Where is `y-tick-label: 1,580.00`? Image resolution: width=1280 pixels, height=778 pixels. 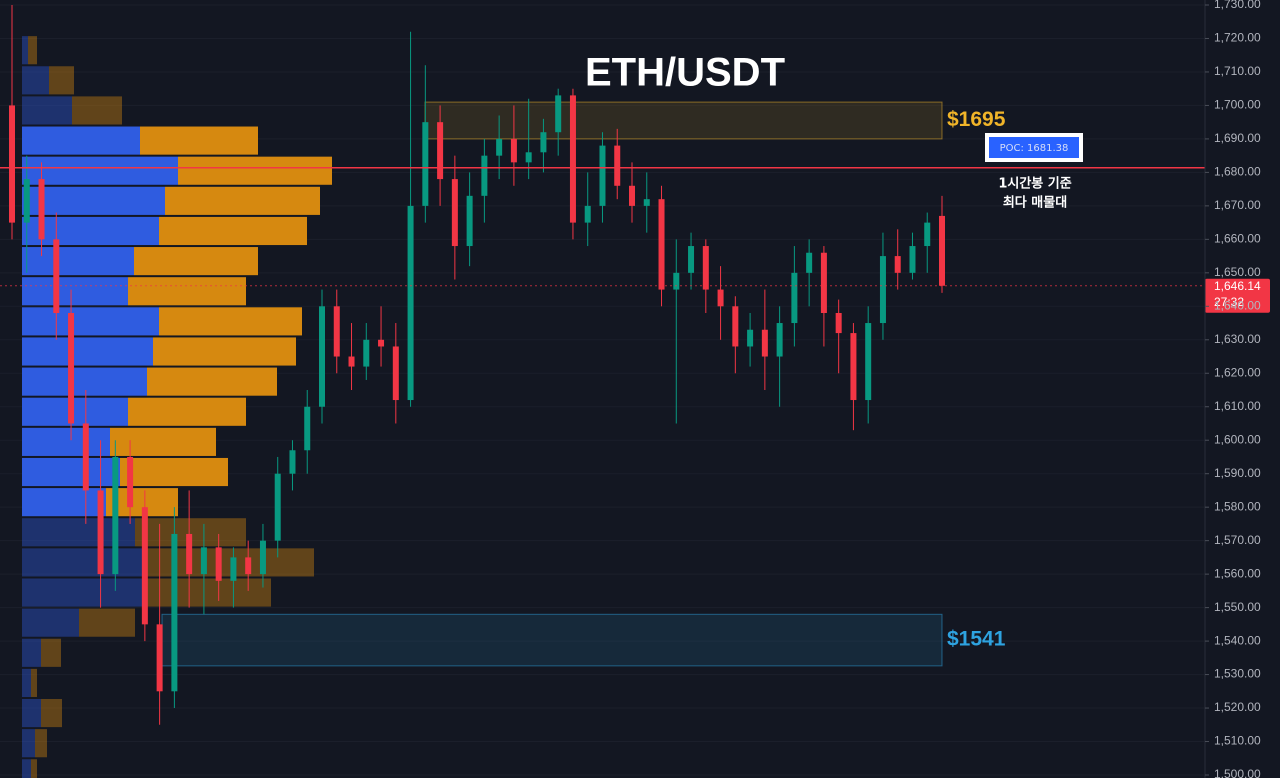
y-tick-label: 1,580.00 is located at coordinates (1237, 506).